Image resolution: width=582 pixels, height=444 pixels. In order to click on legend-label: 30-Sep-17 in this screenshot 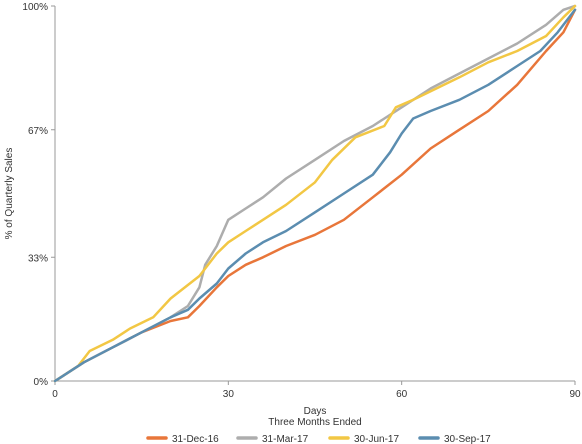, I will do `click(467, 439)`.